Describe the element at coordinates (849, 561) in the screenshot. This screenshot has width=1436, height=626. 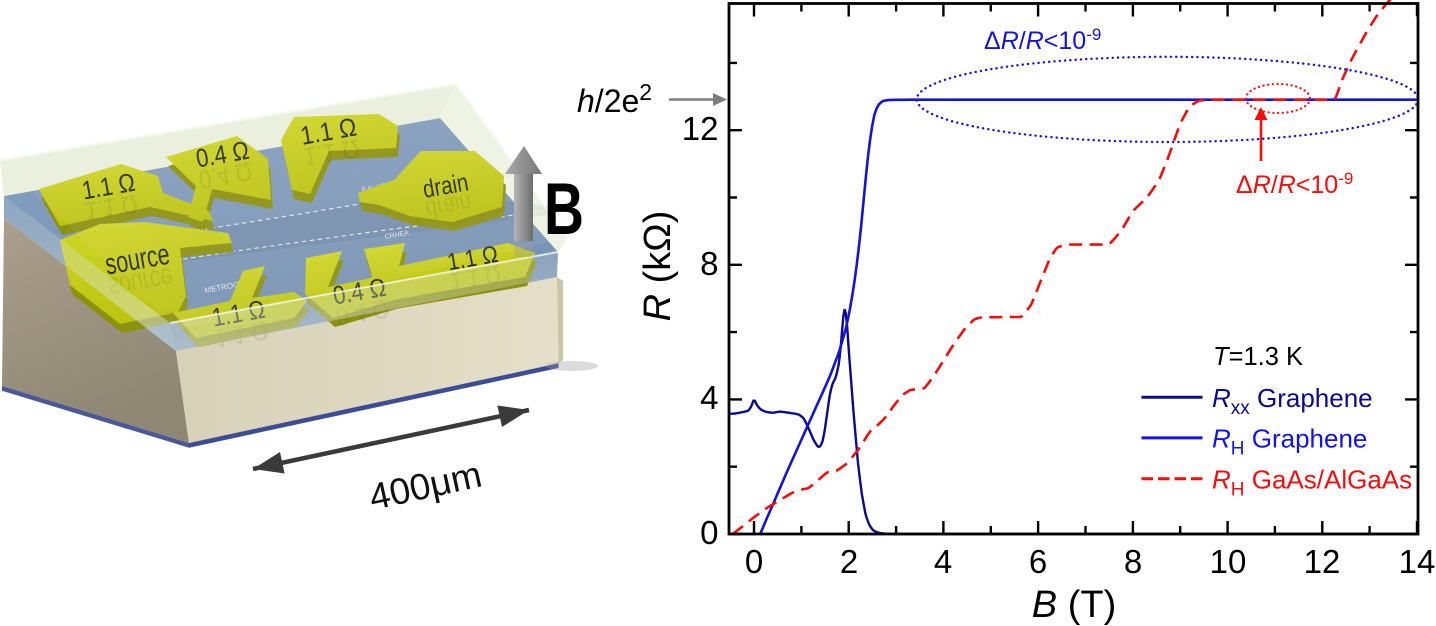
I see `svg-text: 2` at that location.